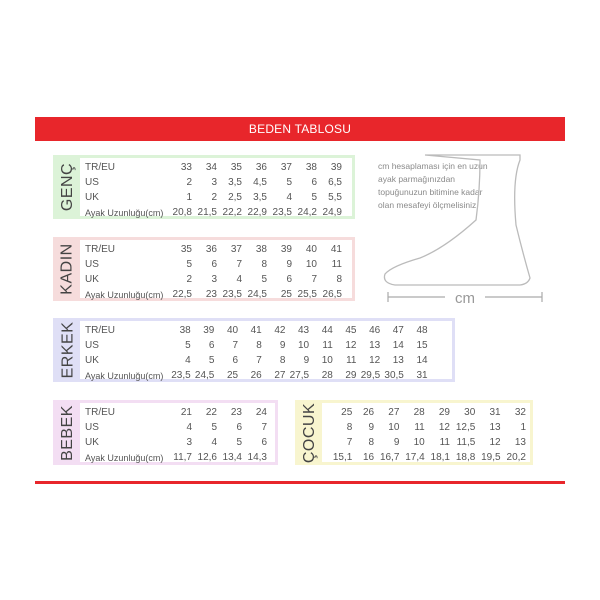  Describe the element at coordinates (332, 212) in the screenshot. I see `size-cell: 24,9` at that location.